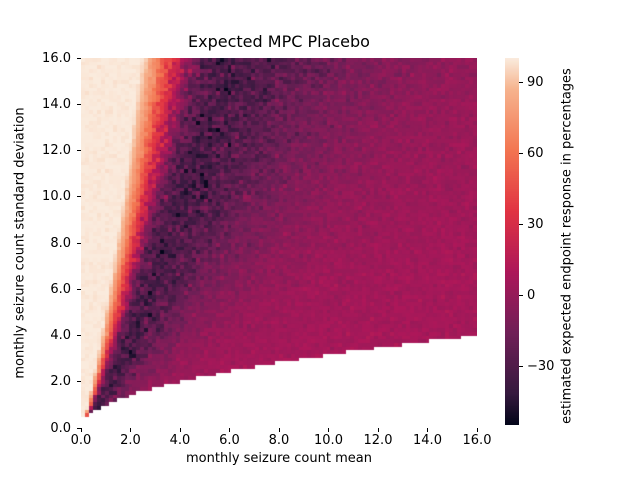 The height and width of the screenshot is (480, 640). I want to click on y-tick-label: 6.0, so click(60, 289).